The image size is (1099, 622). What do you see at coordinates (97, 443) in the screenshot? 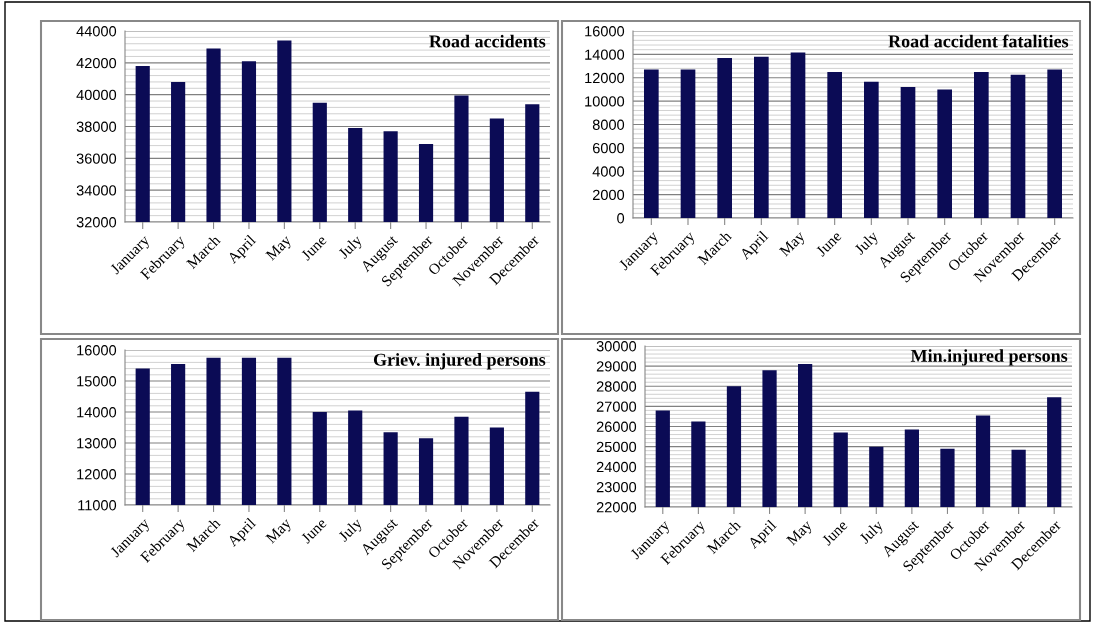
I see `y-tick-label: 13000` at bounding box center [97, 443].